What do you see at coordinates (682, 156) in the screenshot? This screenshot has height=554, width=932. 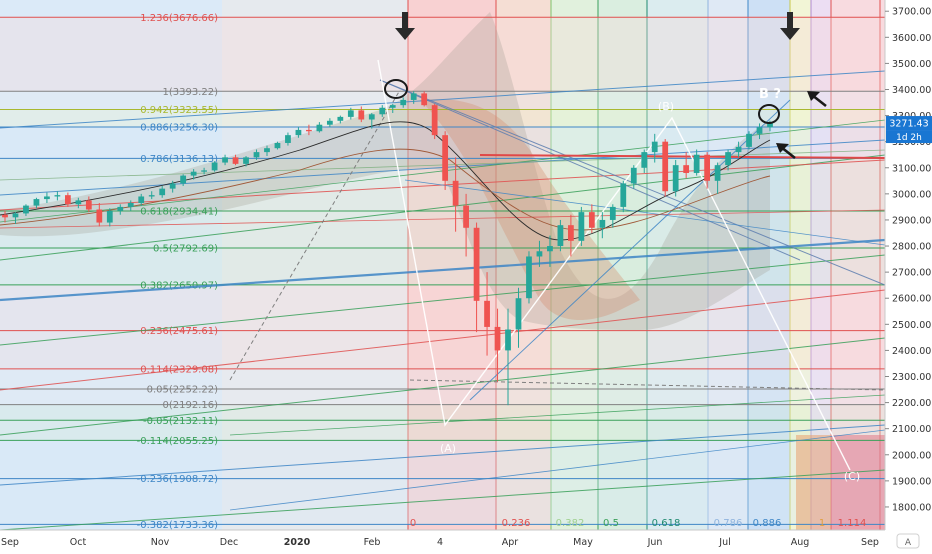 I see `resistance-line` at bounding box center [682, 156].